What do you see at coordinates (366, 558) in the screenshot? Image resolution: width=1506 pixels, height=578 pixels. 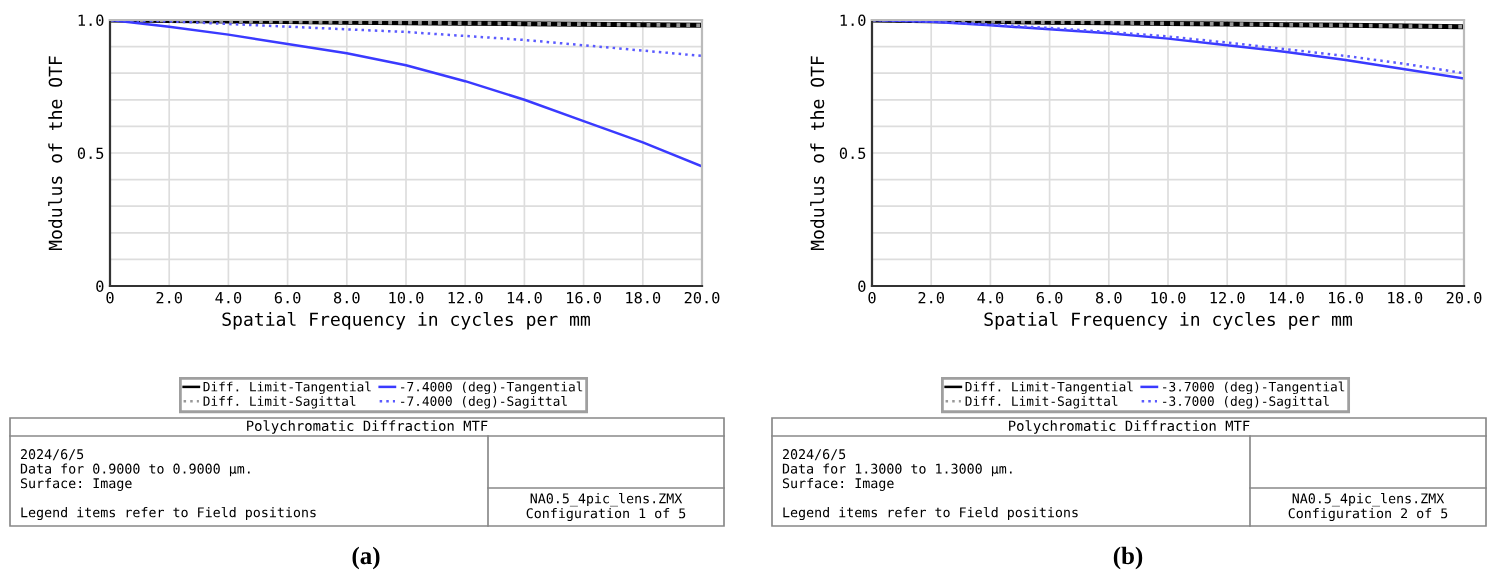 I see `text: (a)` at bounding box center [366, 558].